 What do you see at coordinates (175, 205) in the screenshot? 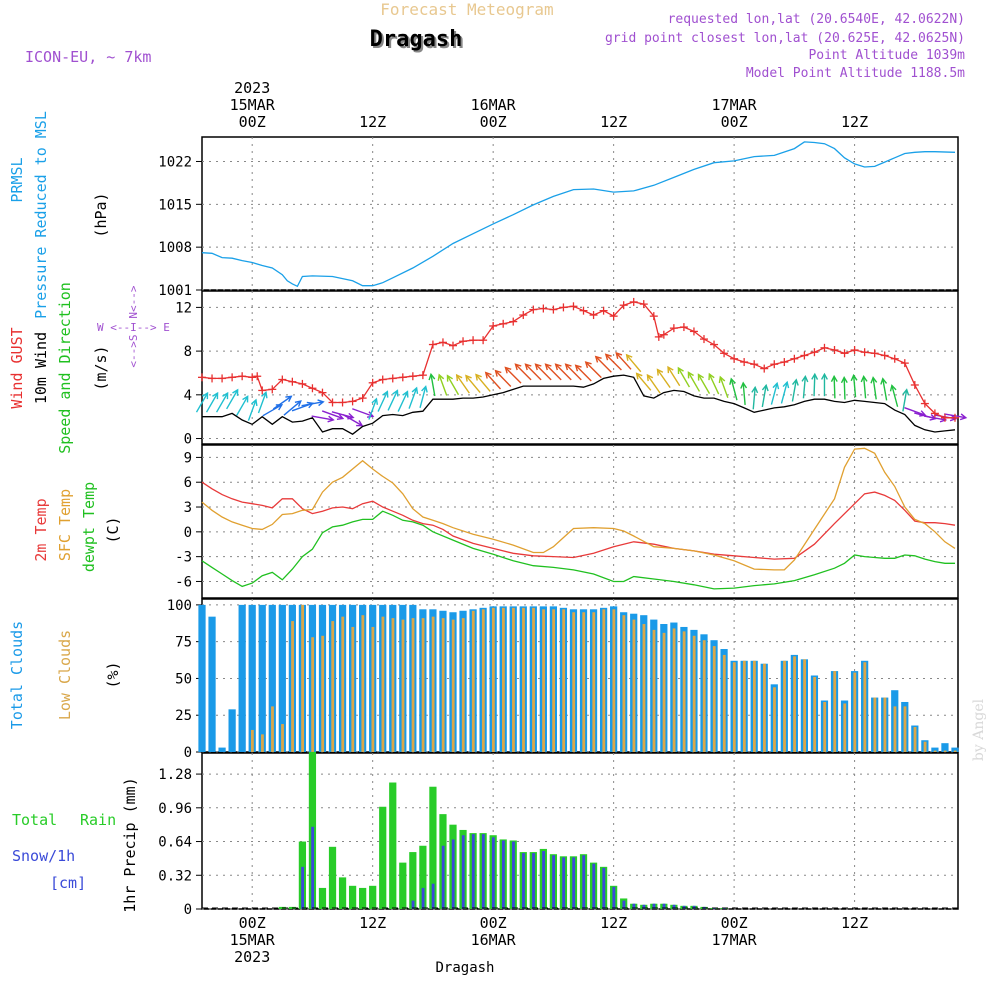
I see `ytick-label: 1015` at bounding box center [175, 205].